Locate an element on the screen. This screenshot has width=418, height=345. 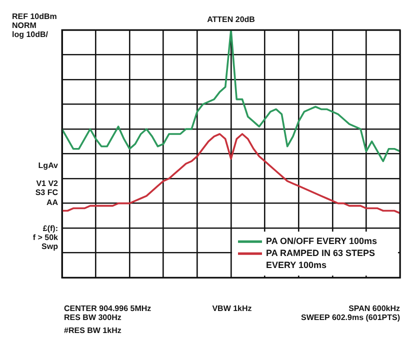
text: #RES BW 1kHz is located at coordinates (93, 331).